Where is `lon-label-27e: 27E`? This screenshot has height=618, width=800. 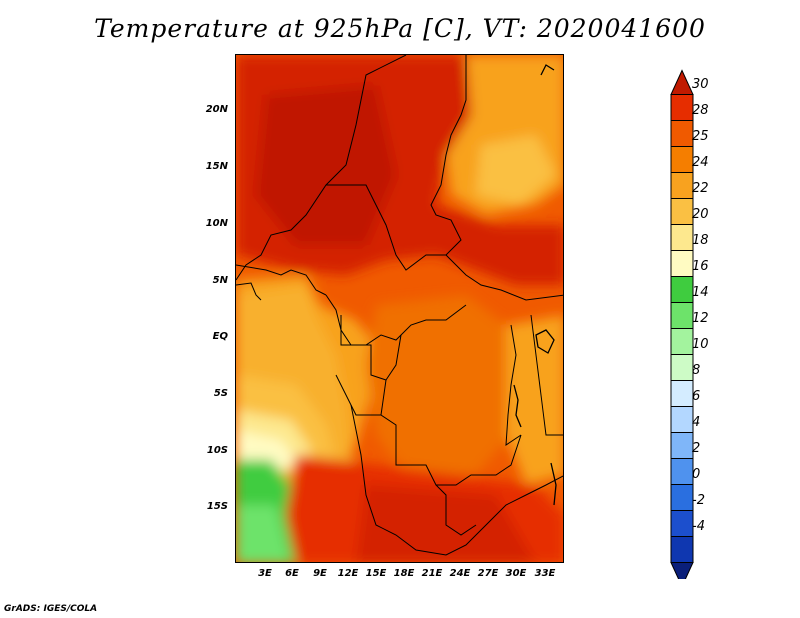 lon-label-27e: 27E is located at coordinates (488, 573).